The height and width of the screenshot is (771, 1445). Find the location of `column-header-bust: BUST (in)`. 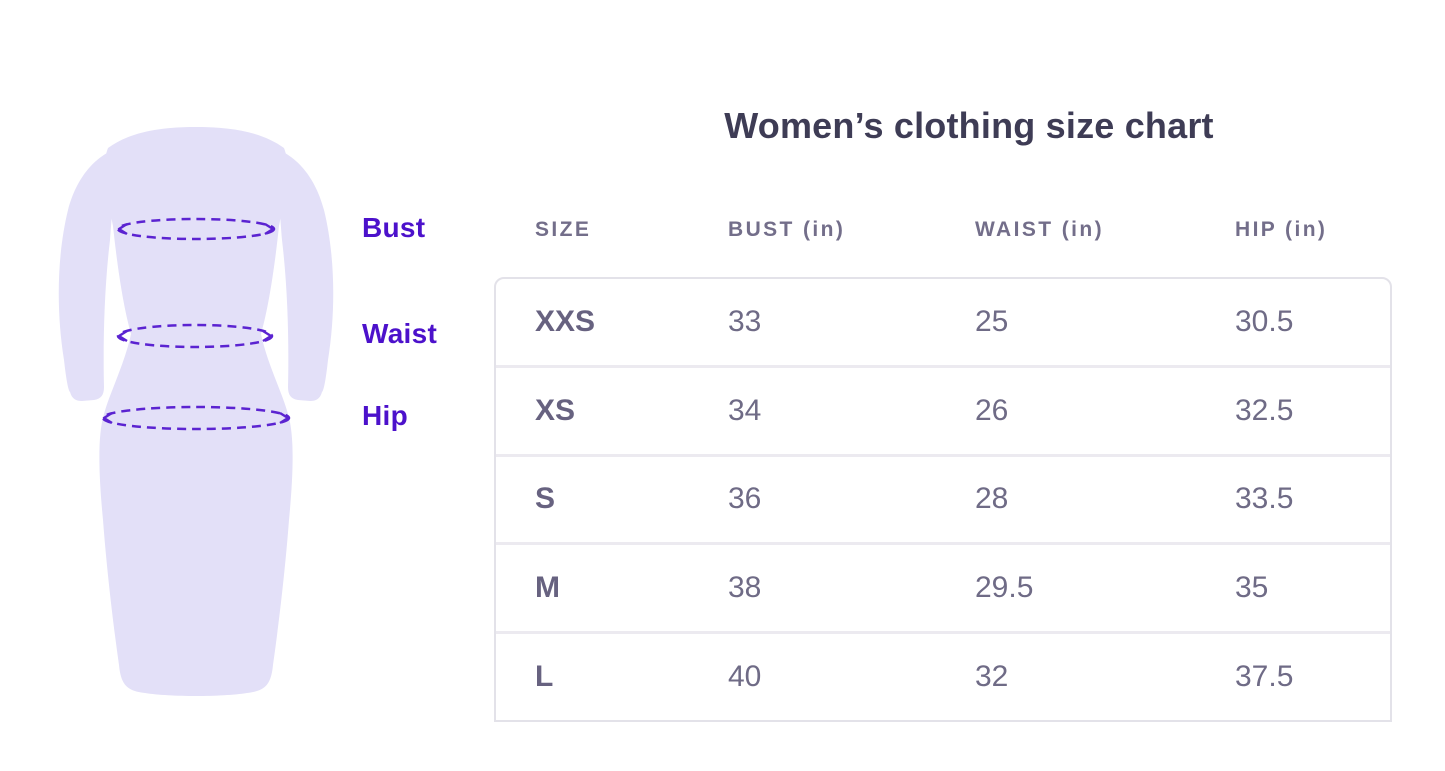

column-header-bust: BUST (in) is located at coordinates (787, 229).